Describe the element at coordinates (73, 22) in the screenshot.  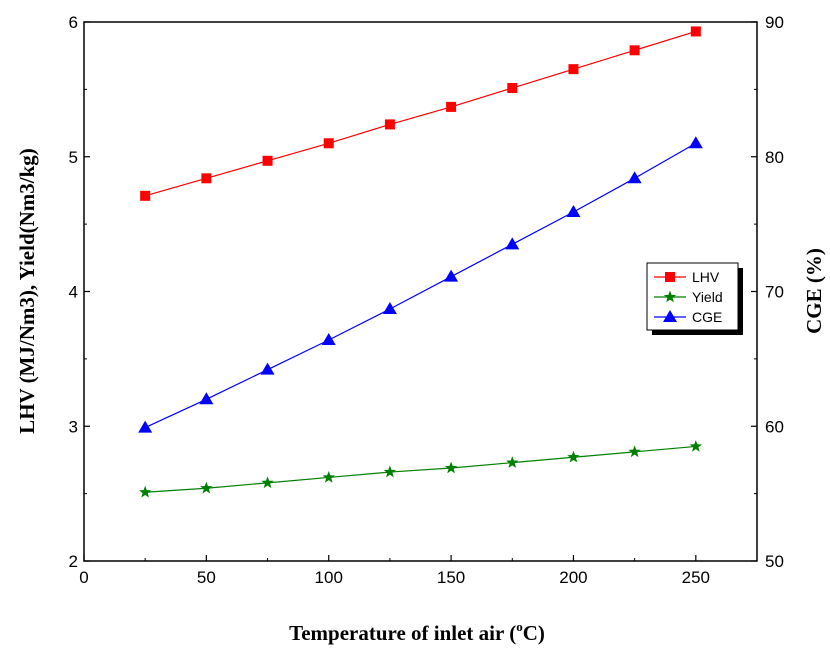
I see `y-left-tick-label: 6` at that location.